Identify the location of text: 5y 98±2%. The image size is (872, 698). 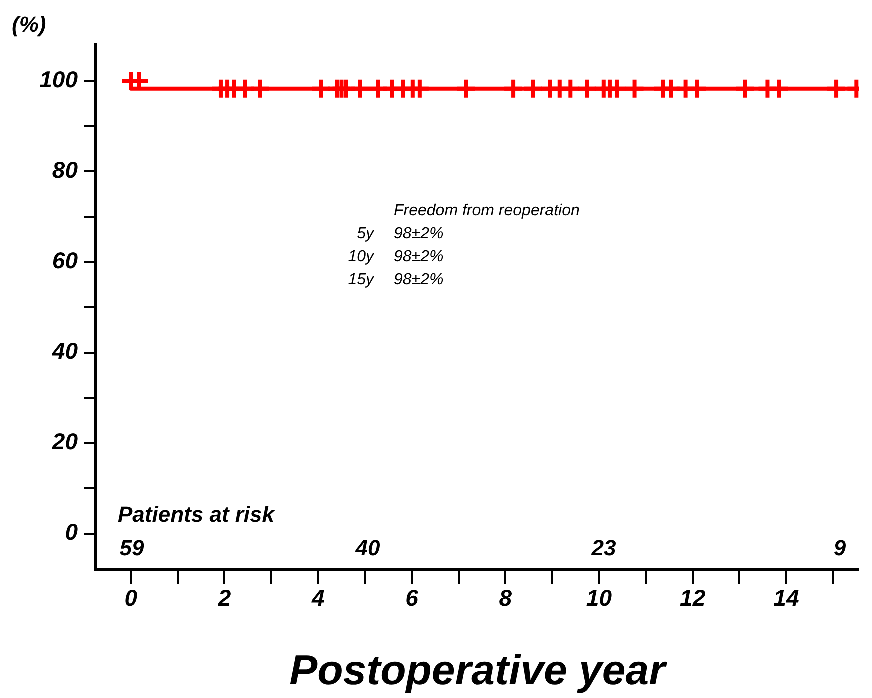
(400, 233).